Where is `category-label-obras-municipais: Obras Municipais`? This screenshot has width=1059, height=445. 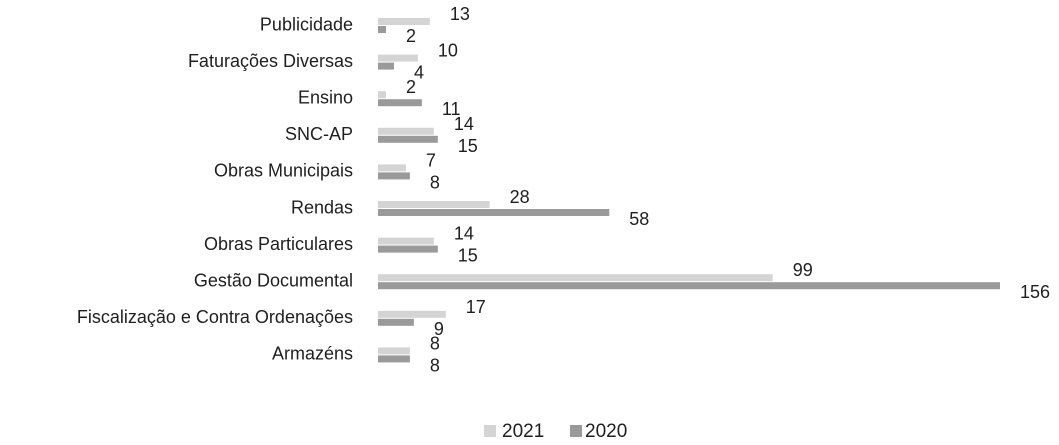 category-label-obras-municipais: Obras Municipais is located at coordinates (283, 171).